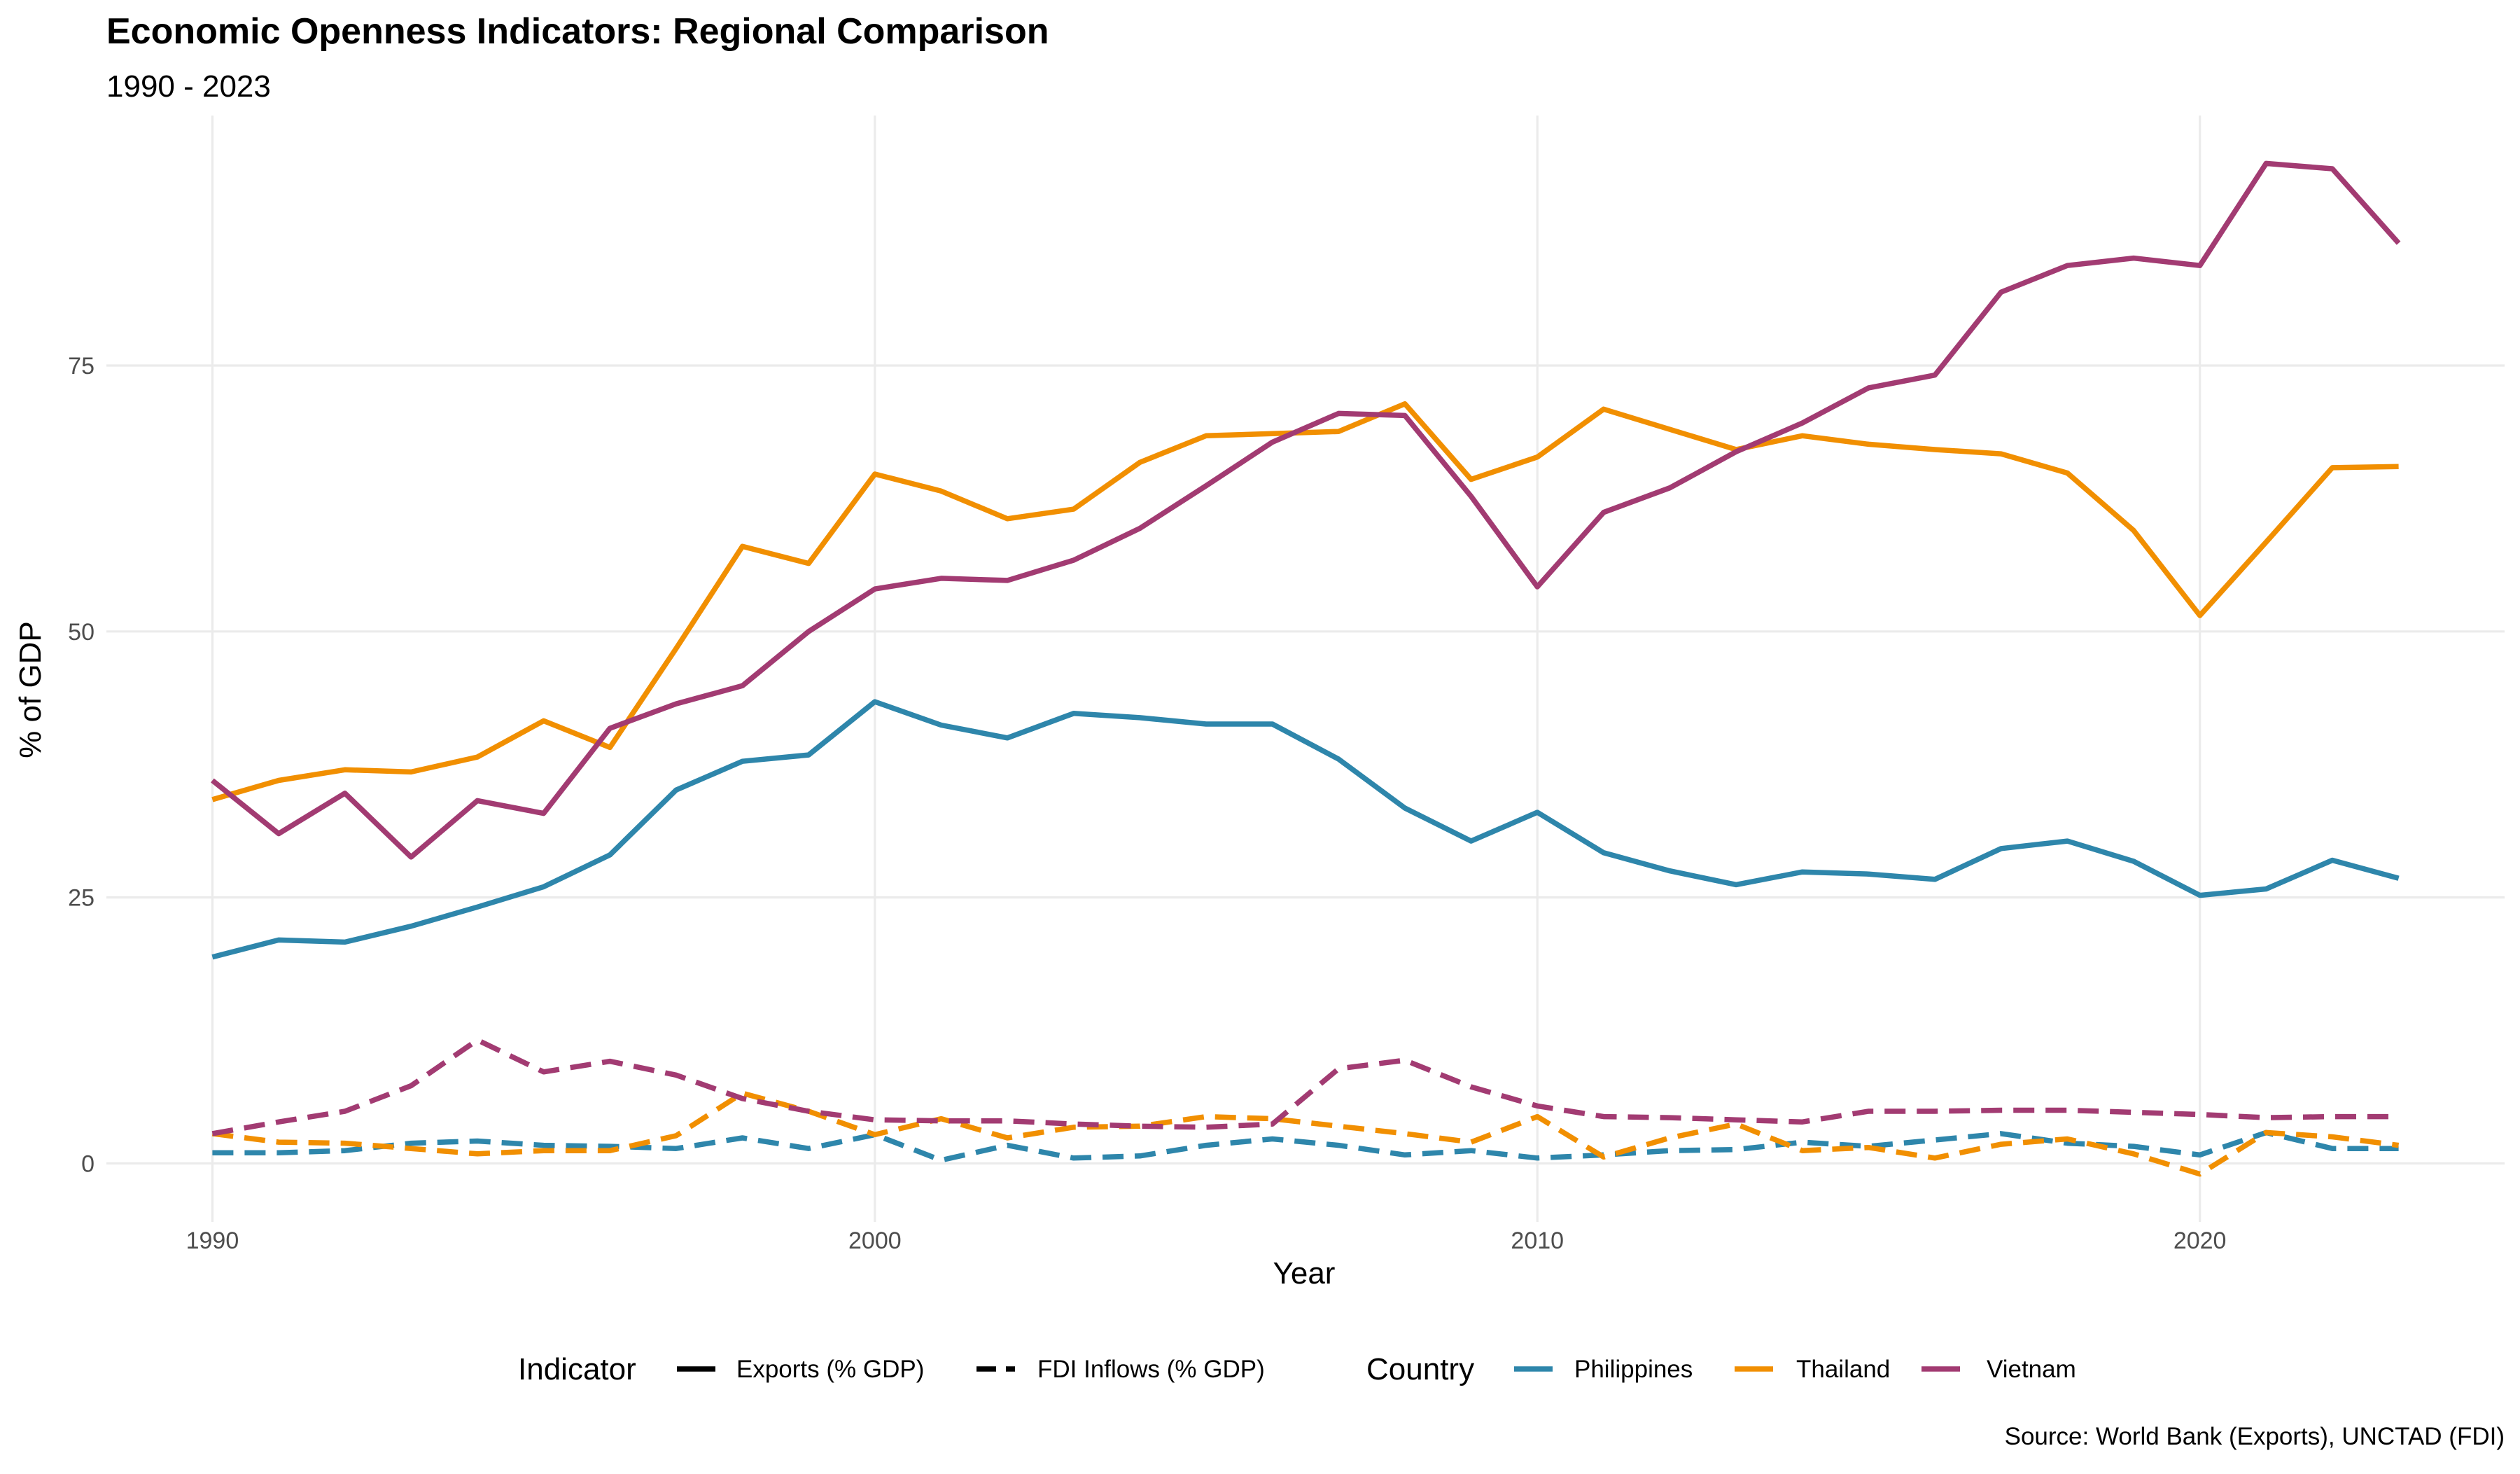  What do you see at coordinates (212, 1241) in the screenshot?
I see `x-tick-label-1990: 1990` at bounding box center [212, 1241].